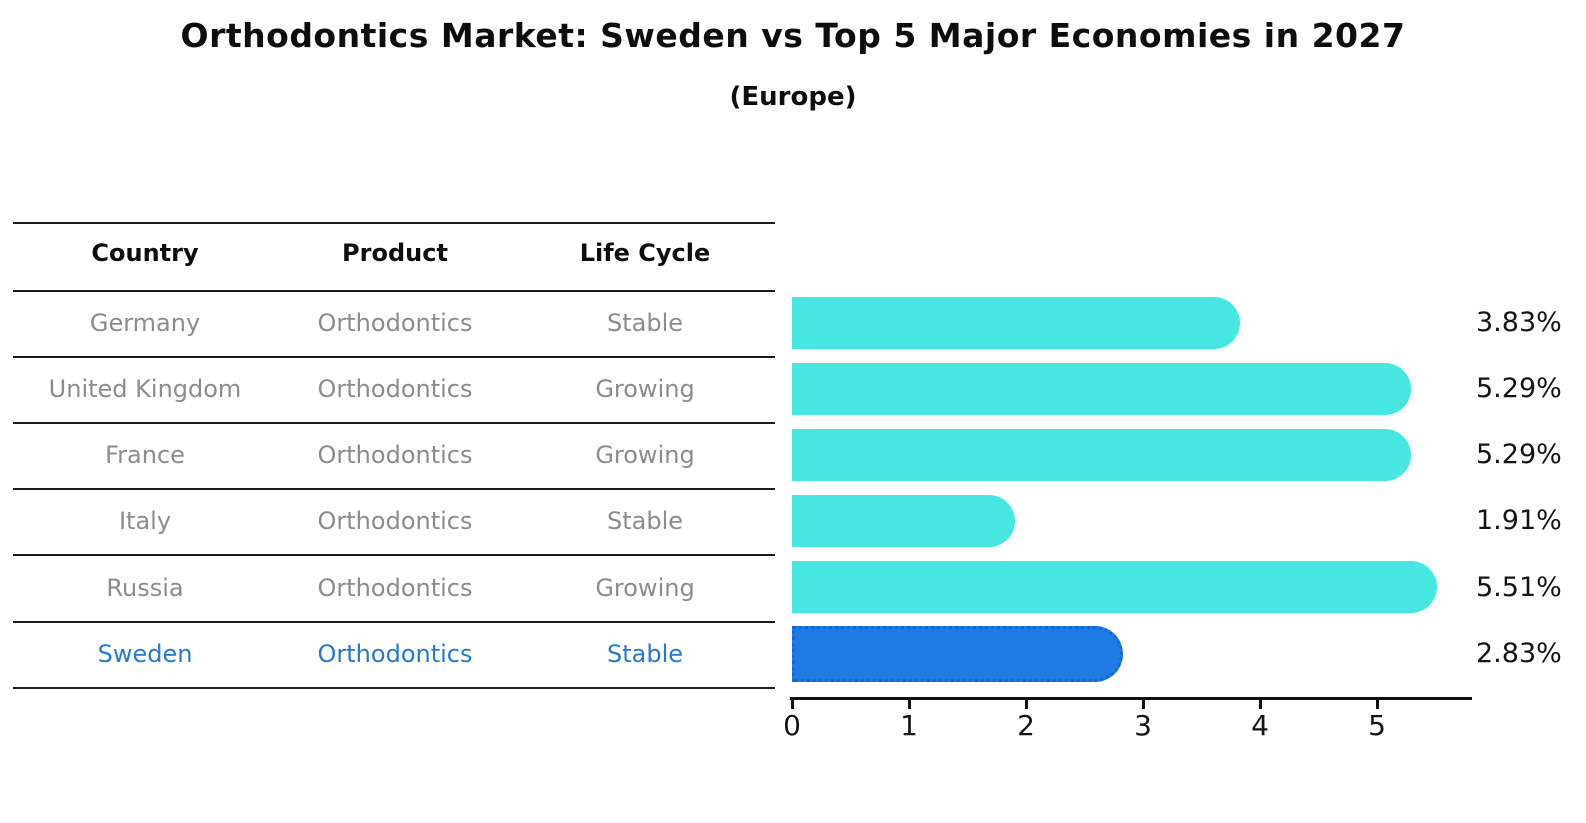  Describe the element at coordinates (145, 654) in the screenshot. I see `table-cell-country: Sweden` at that location.